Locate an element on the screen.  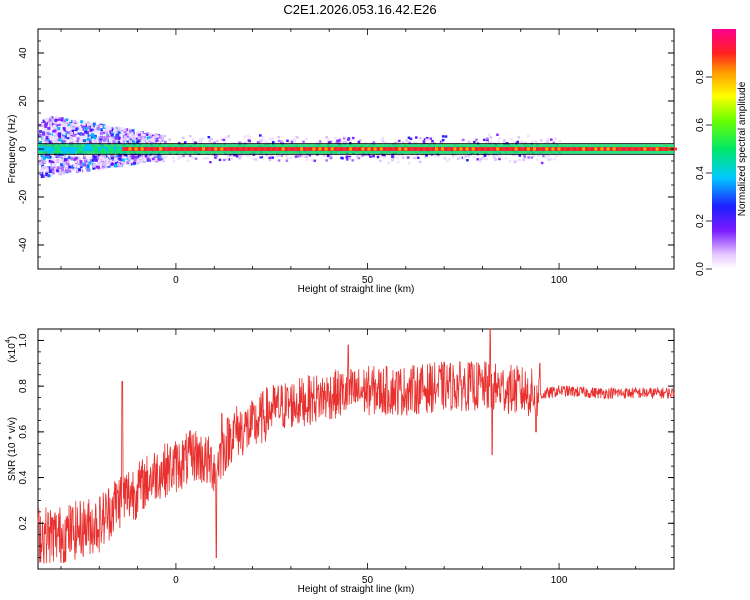
snr-x-label: Height of straight line (km) is located at coordinates (356, 589).